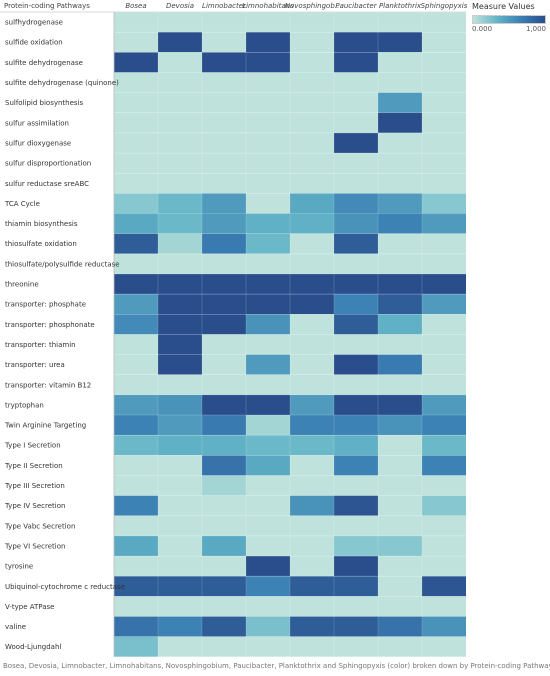  What do you see at coordinates (40, 345) in the screenshot?
I see `row-label: transporter: thiamin` at bounding box center [40, 345].